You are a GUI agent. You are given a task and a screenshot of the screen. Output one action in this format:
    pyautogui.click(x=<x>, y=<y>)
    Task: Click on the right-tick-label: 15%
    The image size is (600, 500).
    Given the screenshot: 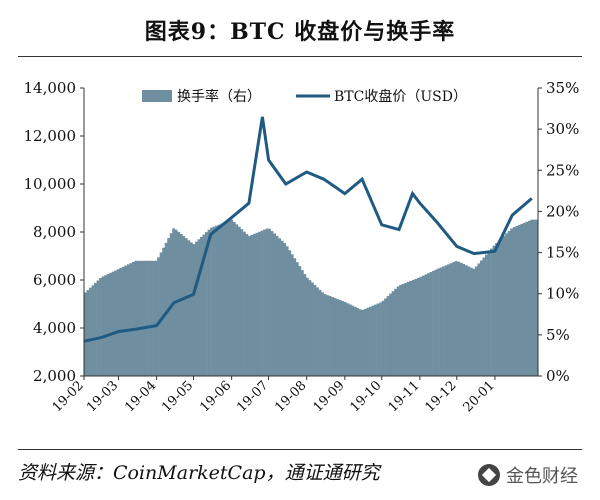 What is the action you would take?
    pyautogui.click(x=562, y=253)
    